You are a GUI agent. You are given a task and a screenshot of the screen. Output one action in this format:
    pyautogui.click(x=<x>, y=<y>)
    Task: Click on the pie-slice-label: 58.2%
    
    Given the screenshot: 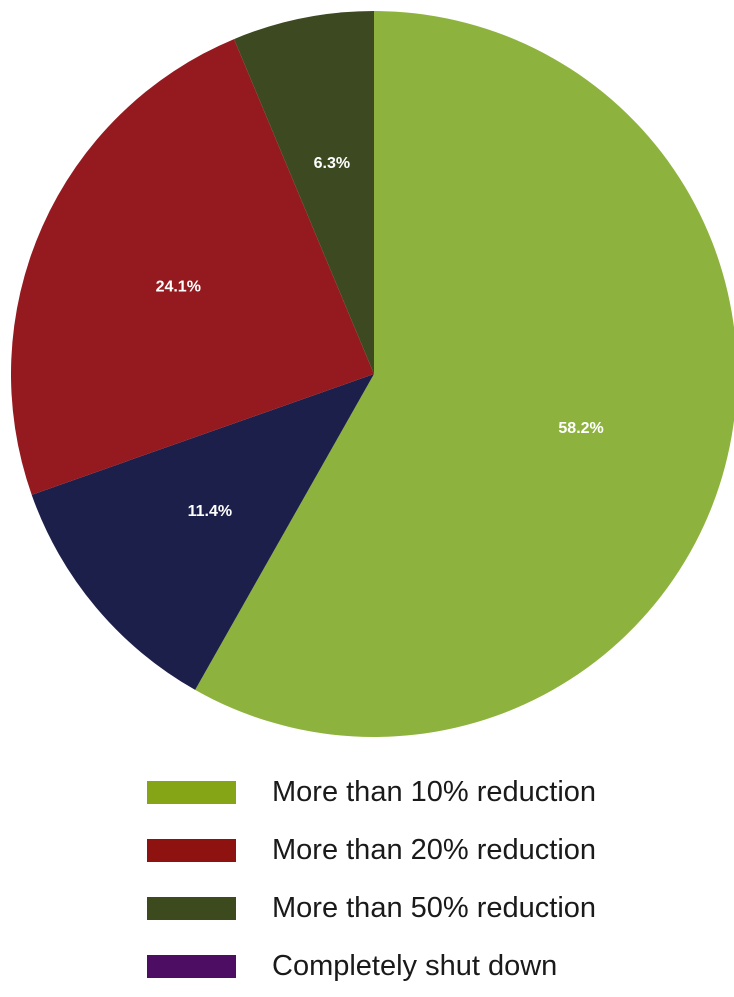 What is the action you would take?
    pyautogui.click(x=580, y=428)
    